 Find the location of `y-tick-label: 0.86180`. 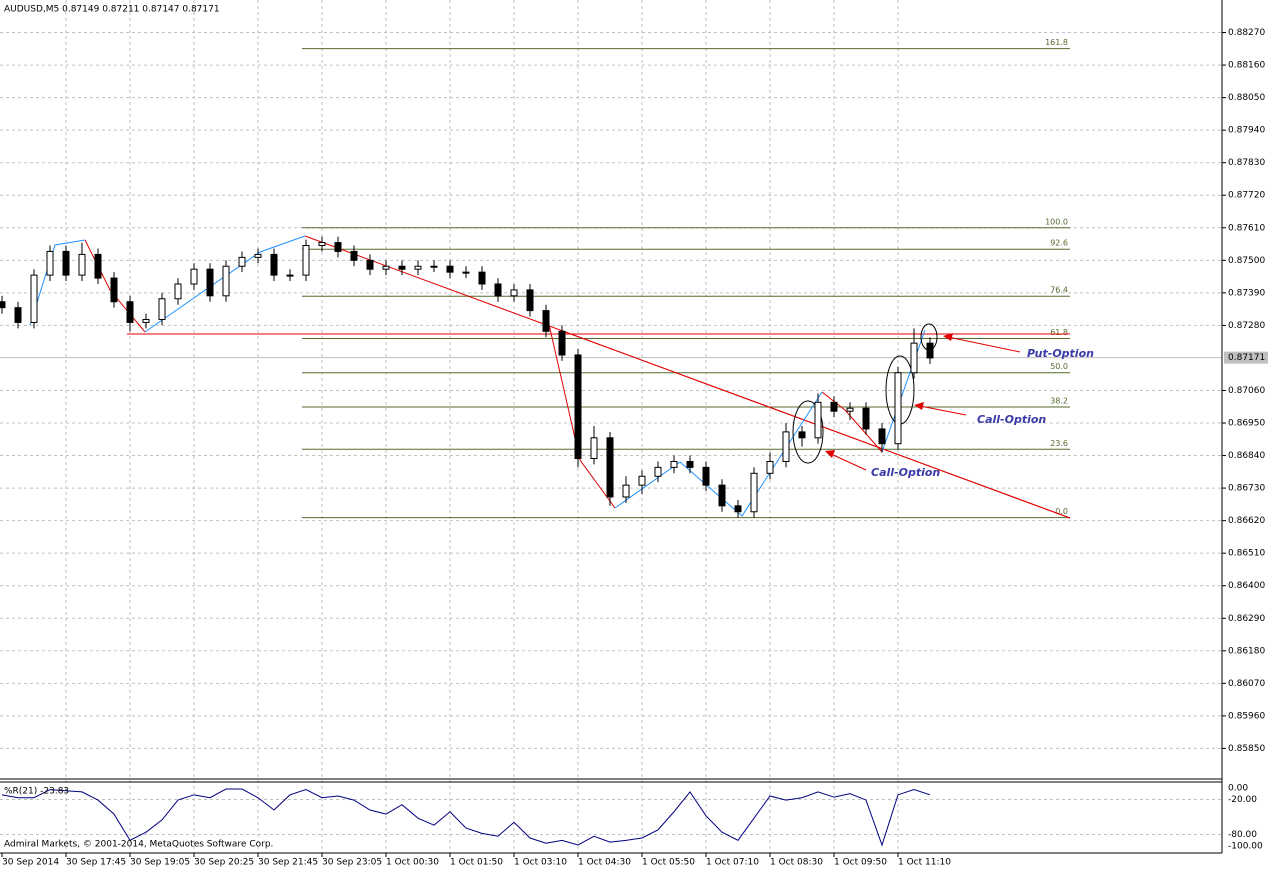

y-tick-label: 0.86180 is located at coordinates (1246, 651).